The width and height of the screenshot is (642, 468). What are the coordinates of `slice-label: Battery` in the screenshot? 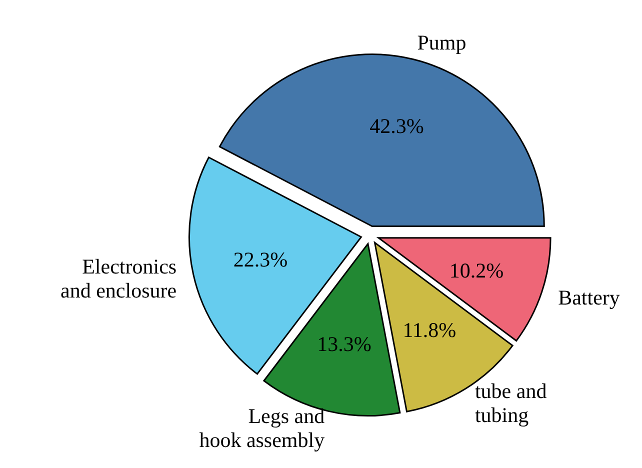 It's located at (589, 297).